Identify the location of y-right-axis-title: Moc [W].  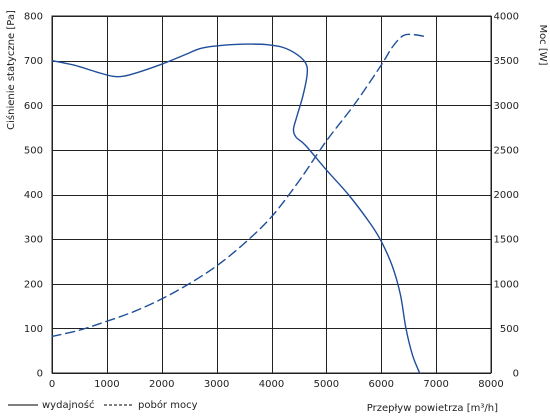
(542, 44).